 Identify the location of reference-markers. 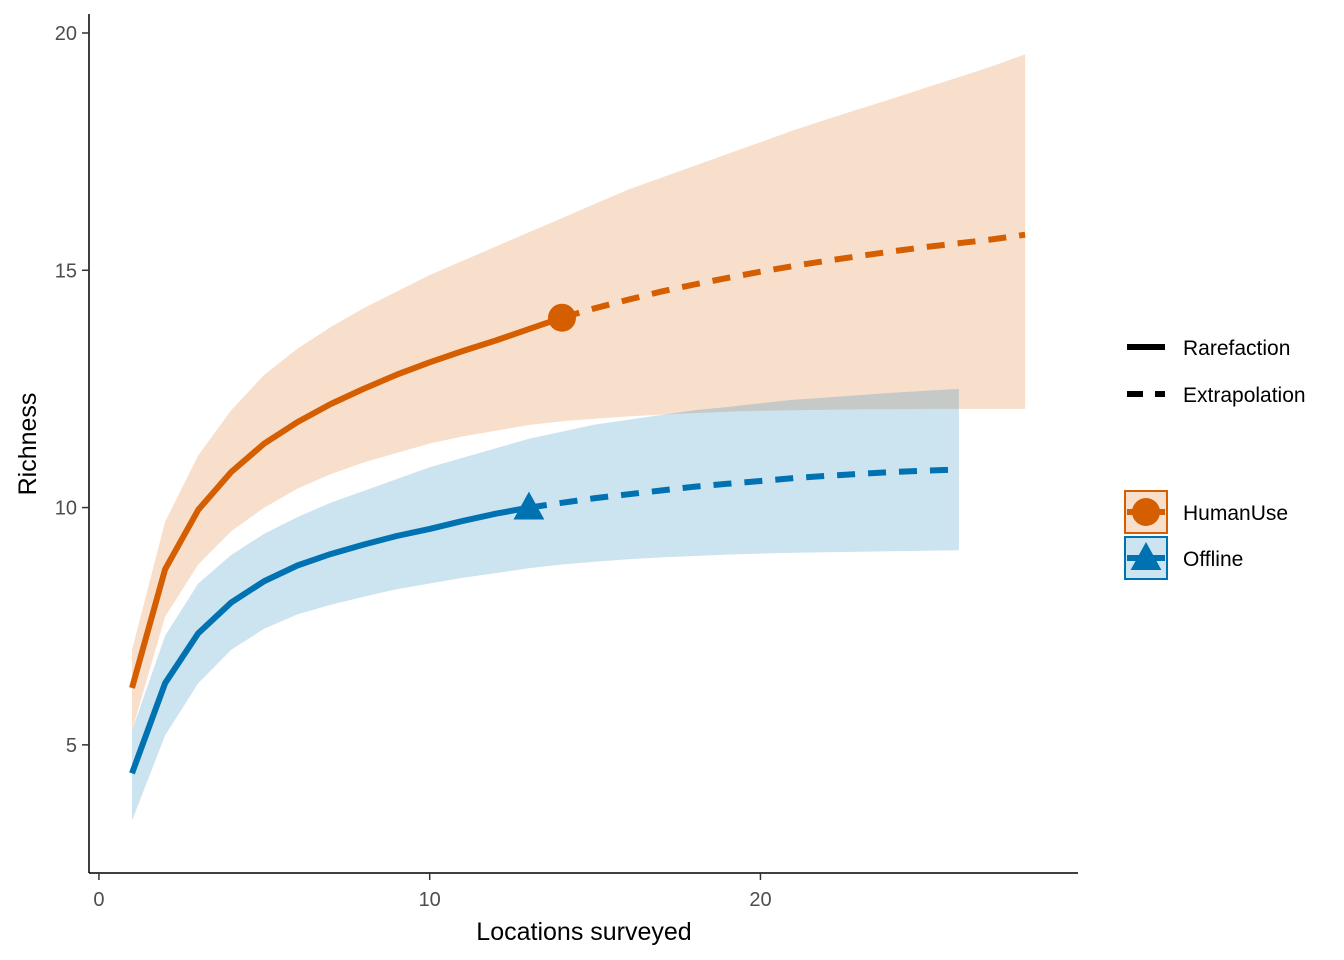
(544, 411).